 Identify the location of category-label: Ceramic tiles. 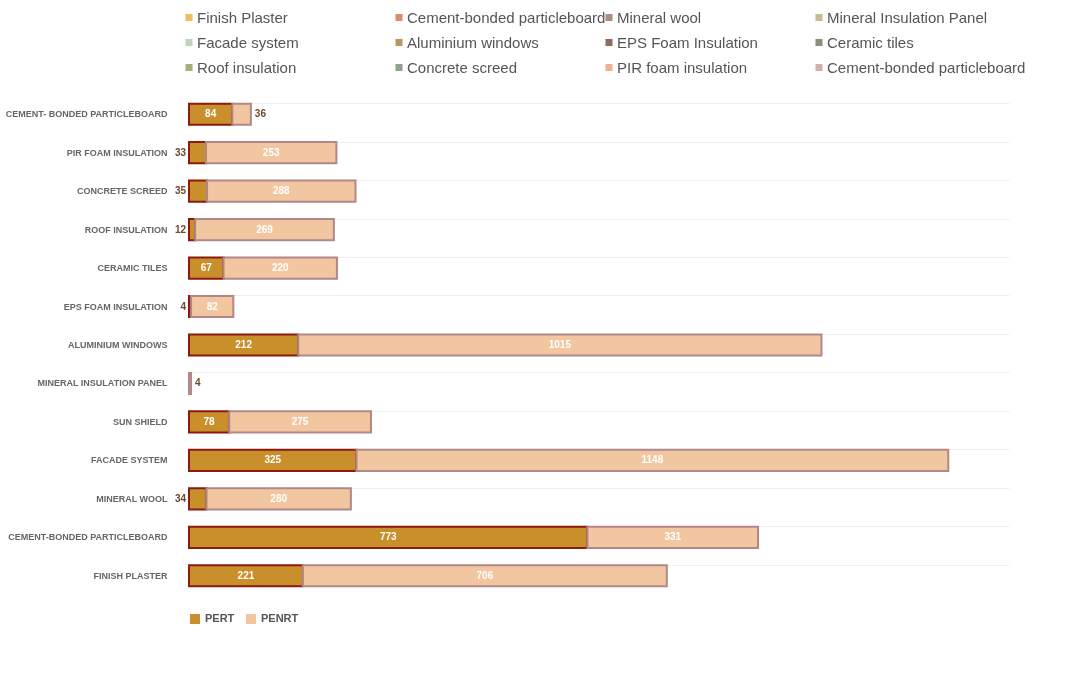
(870, 42).